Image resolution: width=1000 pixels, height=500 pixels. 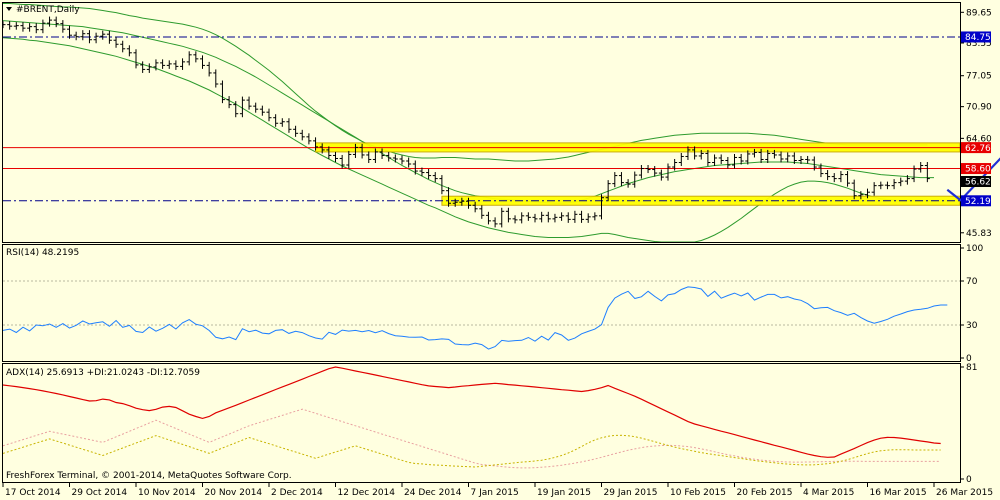 I want to click on time-tick-label: 20 Nov 2014, so click(x=234, y=493).